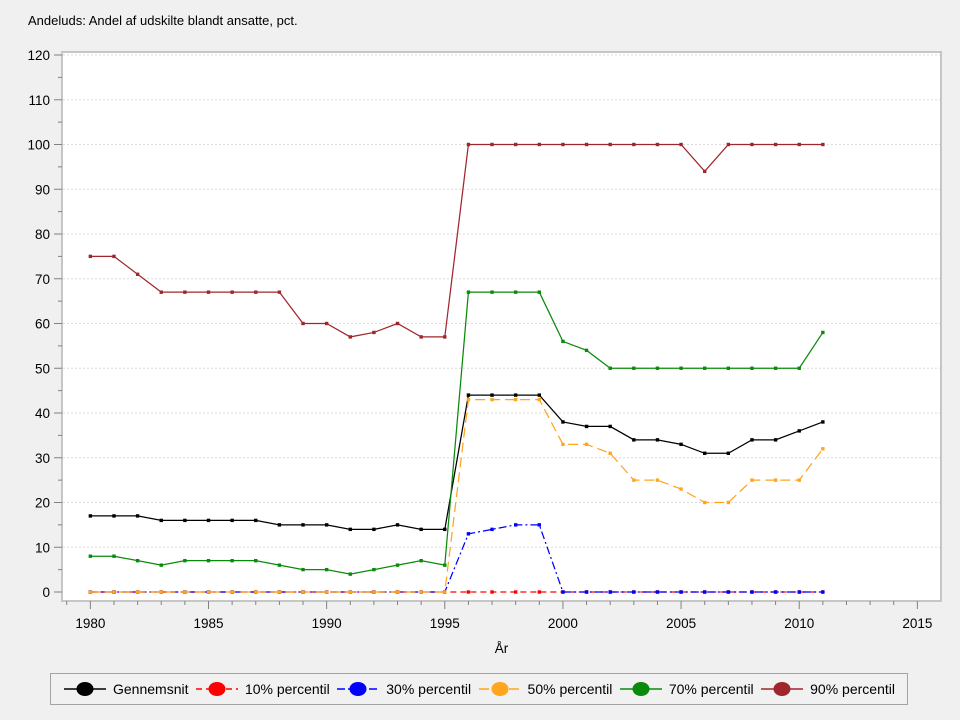  What do you see at coordinates (799, 623) in the screenshot?
I see `x-tick-label: 2010` at bounding box center [799, 623].